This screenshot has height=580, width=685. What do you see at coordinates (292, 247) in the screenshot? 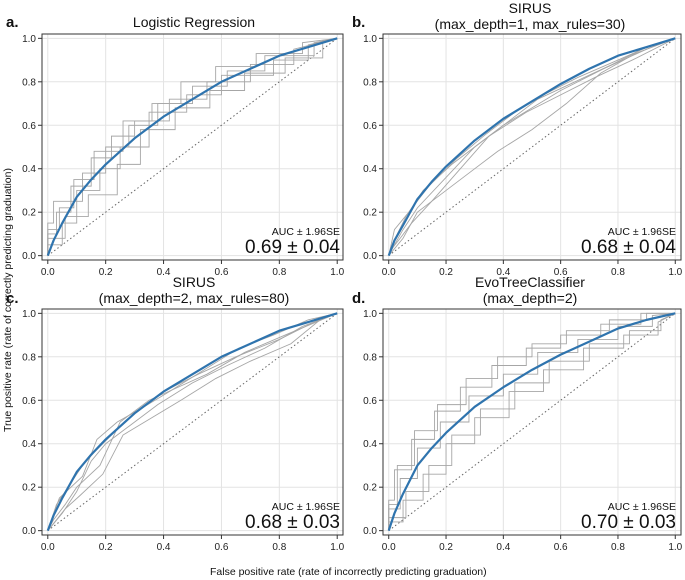
I see `auc-value: 0.69 ± 0.04` at bounding box center [292, 247].